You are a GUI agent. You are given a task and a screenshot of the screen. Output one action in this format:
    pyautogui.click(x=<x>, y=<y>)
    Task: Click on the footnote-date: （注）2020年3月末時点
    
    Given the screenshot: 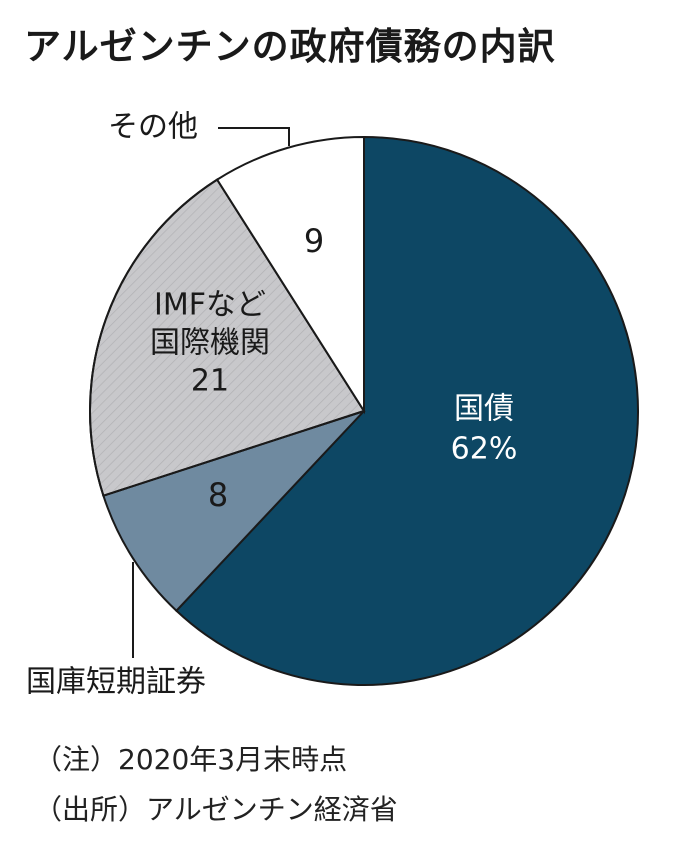 What is the action you would take?
    pyautogui.click(x=191, y=759)
    